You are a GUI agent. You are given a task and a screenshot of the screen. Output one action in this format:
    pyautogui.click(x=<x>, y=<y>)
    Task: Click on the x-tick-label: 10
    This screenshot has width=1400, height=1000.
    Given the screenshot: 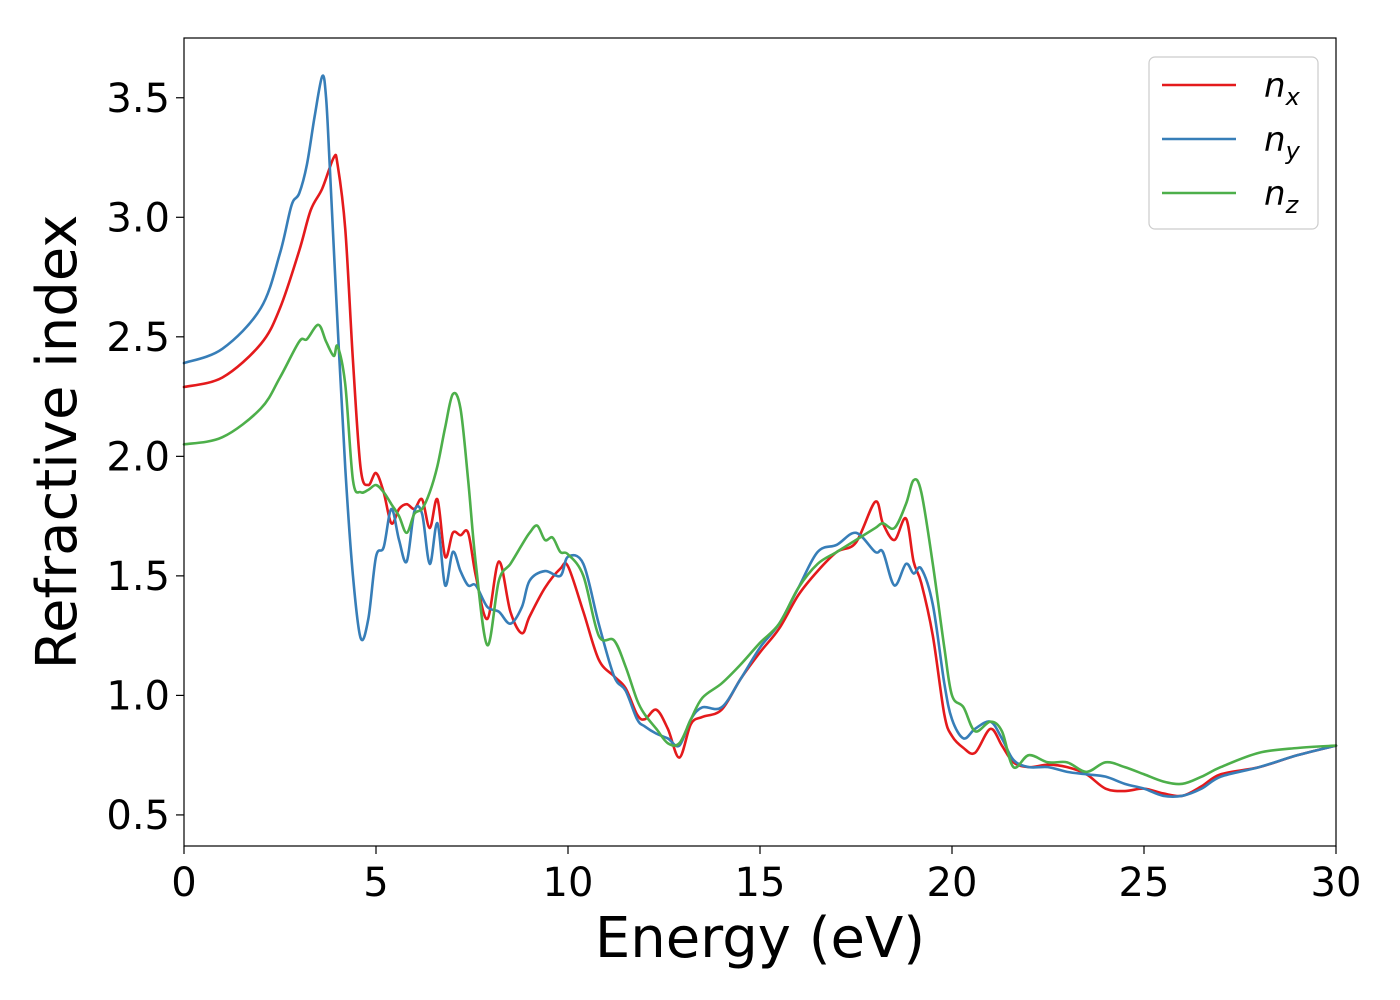 What is the action you would take?
    pyautogui.click(x=568, y=883)
    